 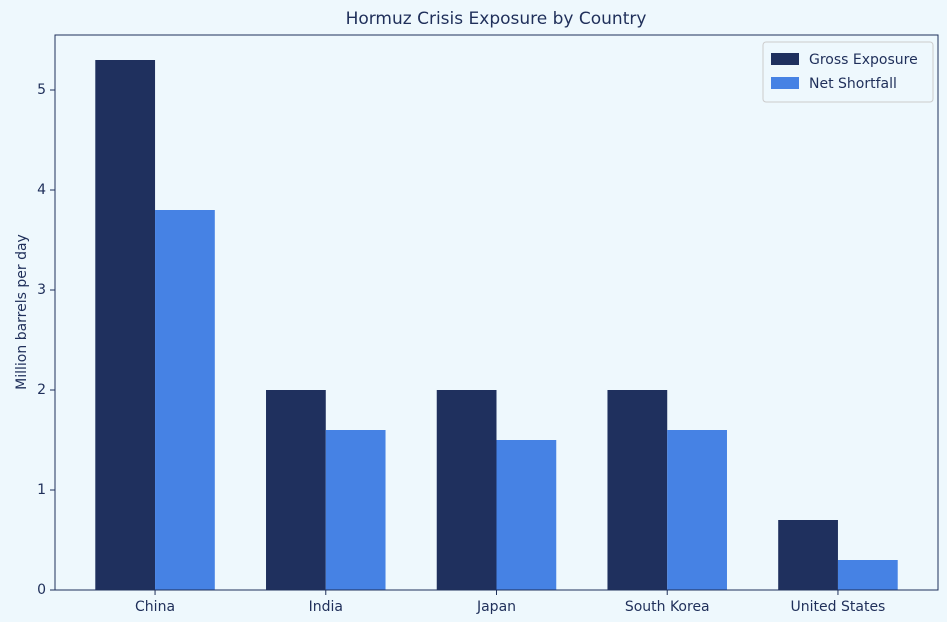 What do you see at coordinates (853, 84) in the screenshot?
I see `legend-label: Net Shortfall` at bounding box center [853, 84].